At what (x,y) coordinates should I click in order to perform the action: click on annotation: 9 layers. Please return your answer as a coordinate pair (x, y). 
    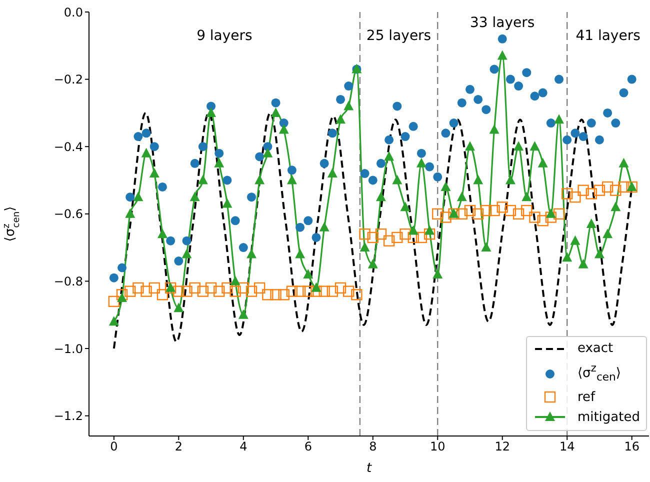
    Looking at the image, I should click on (224, 36).